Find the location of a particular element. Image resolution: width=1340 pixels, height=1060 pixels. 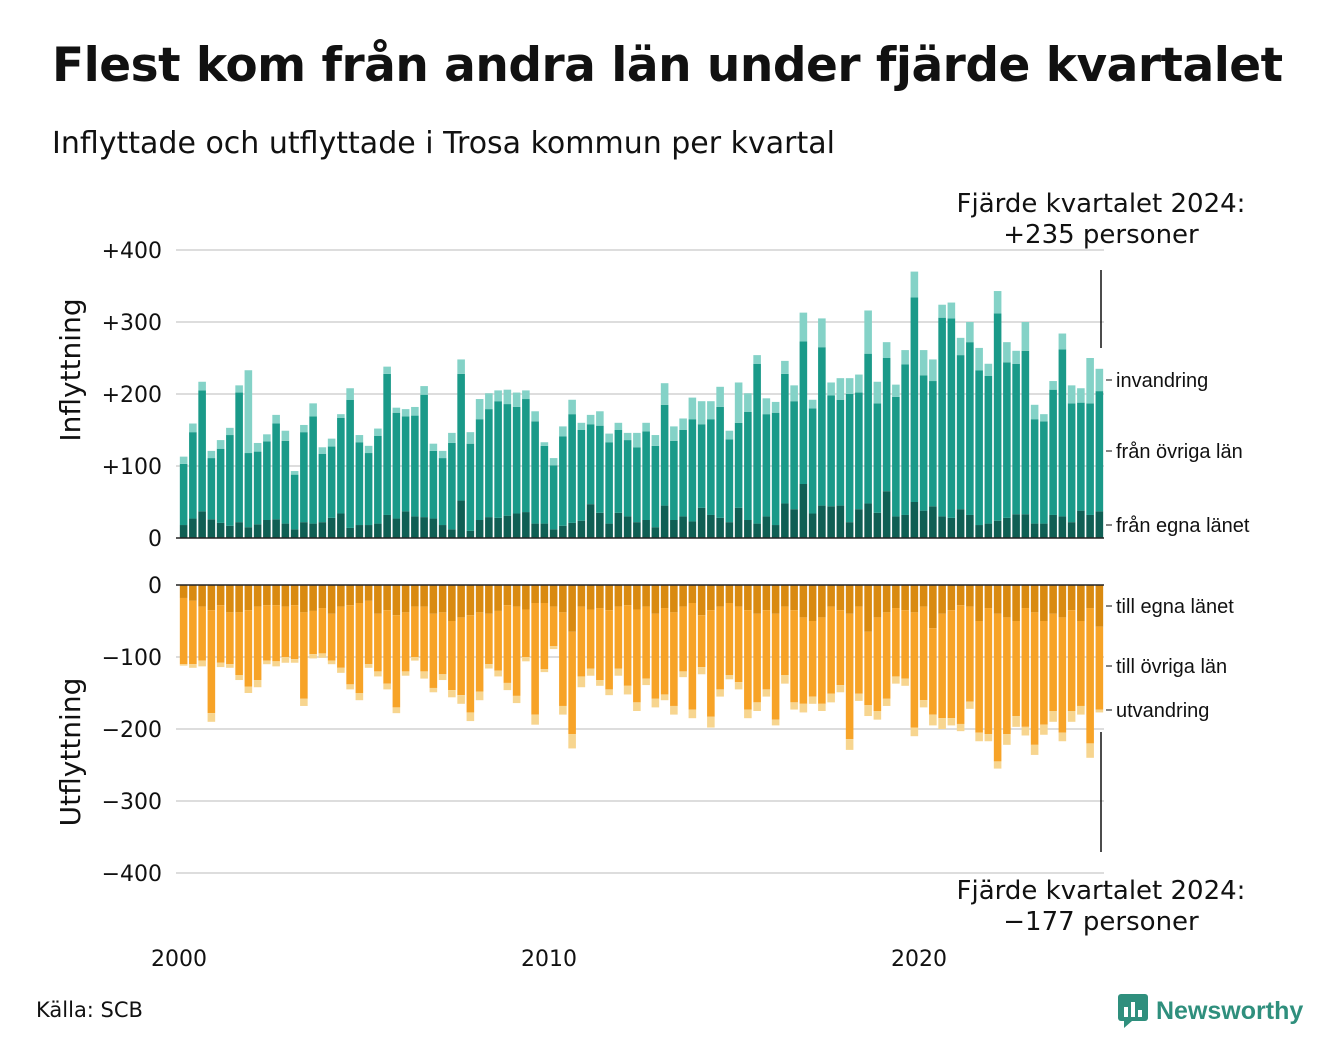

annotation-bottom-line2: −177 personer is located at coordinates (1101, 922).